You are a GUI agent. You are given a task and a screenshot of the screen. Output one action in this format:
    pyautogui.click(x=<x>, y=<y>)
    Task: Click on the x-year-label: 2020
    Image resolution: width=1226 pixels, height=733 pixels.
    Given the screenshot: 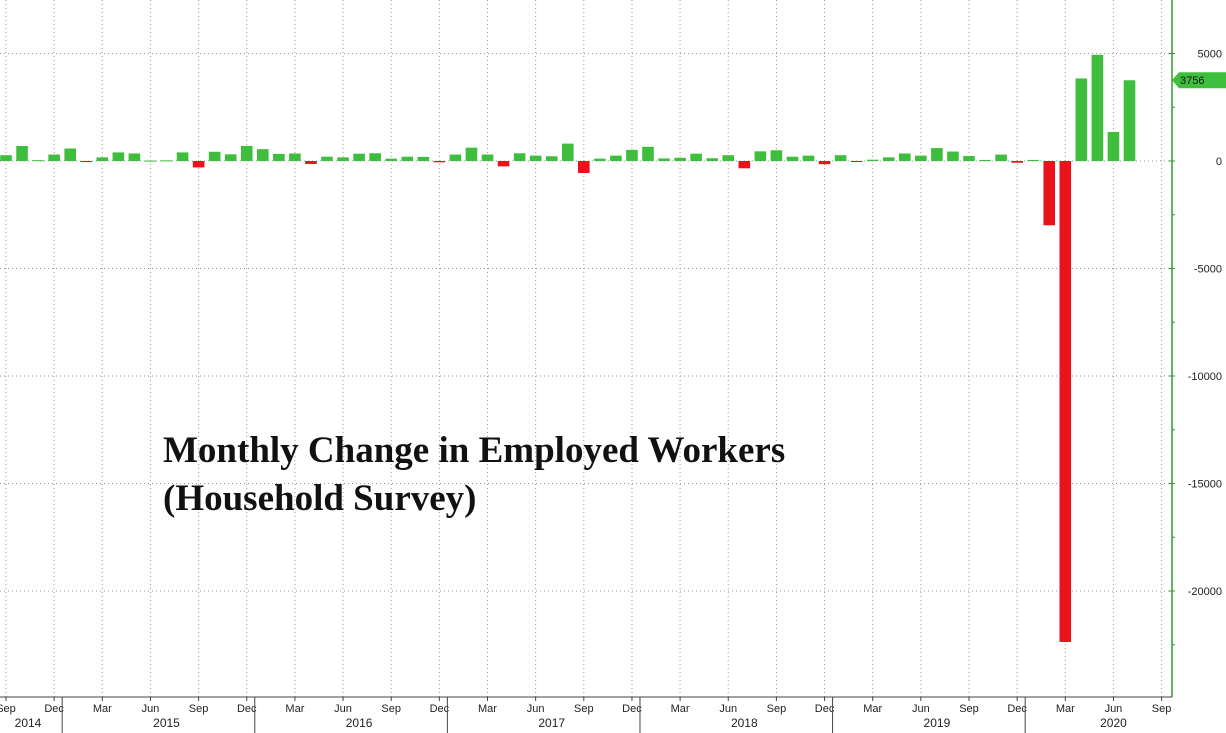 What is the action you would take?
    pyautogui.click(x=1113, y=723)
    